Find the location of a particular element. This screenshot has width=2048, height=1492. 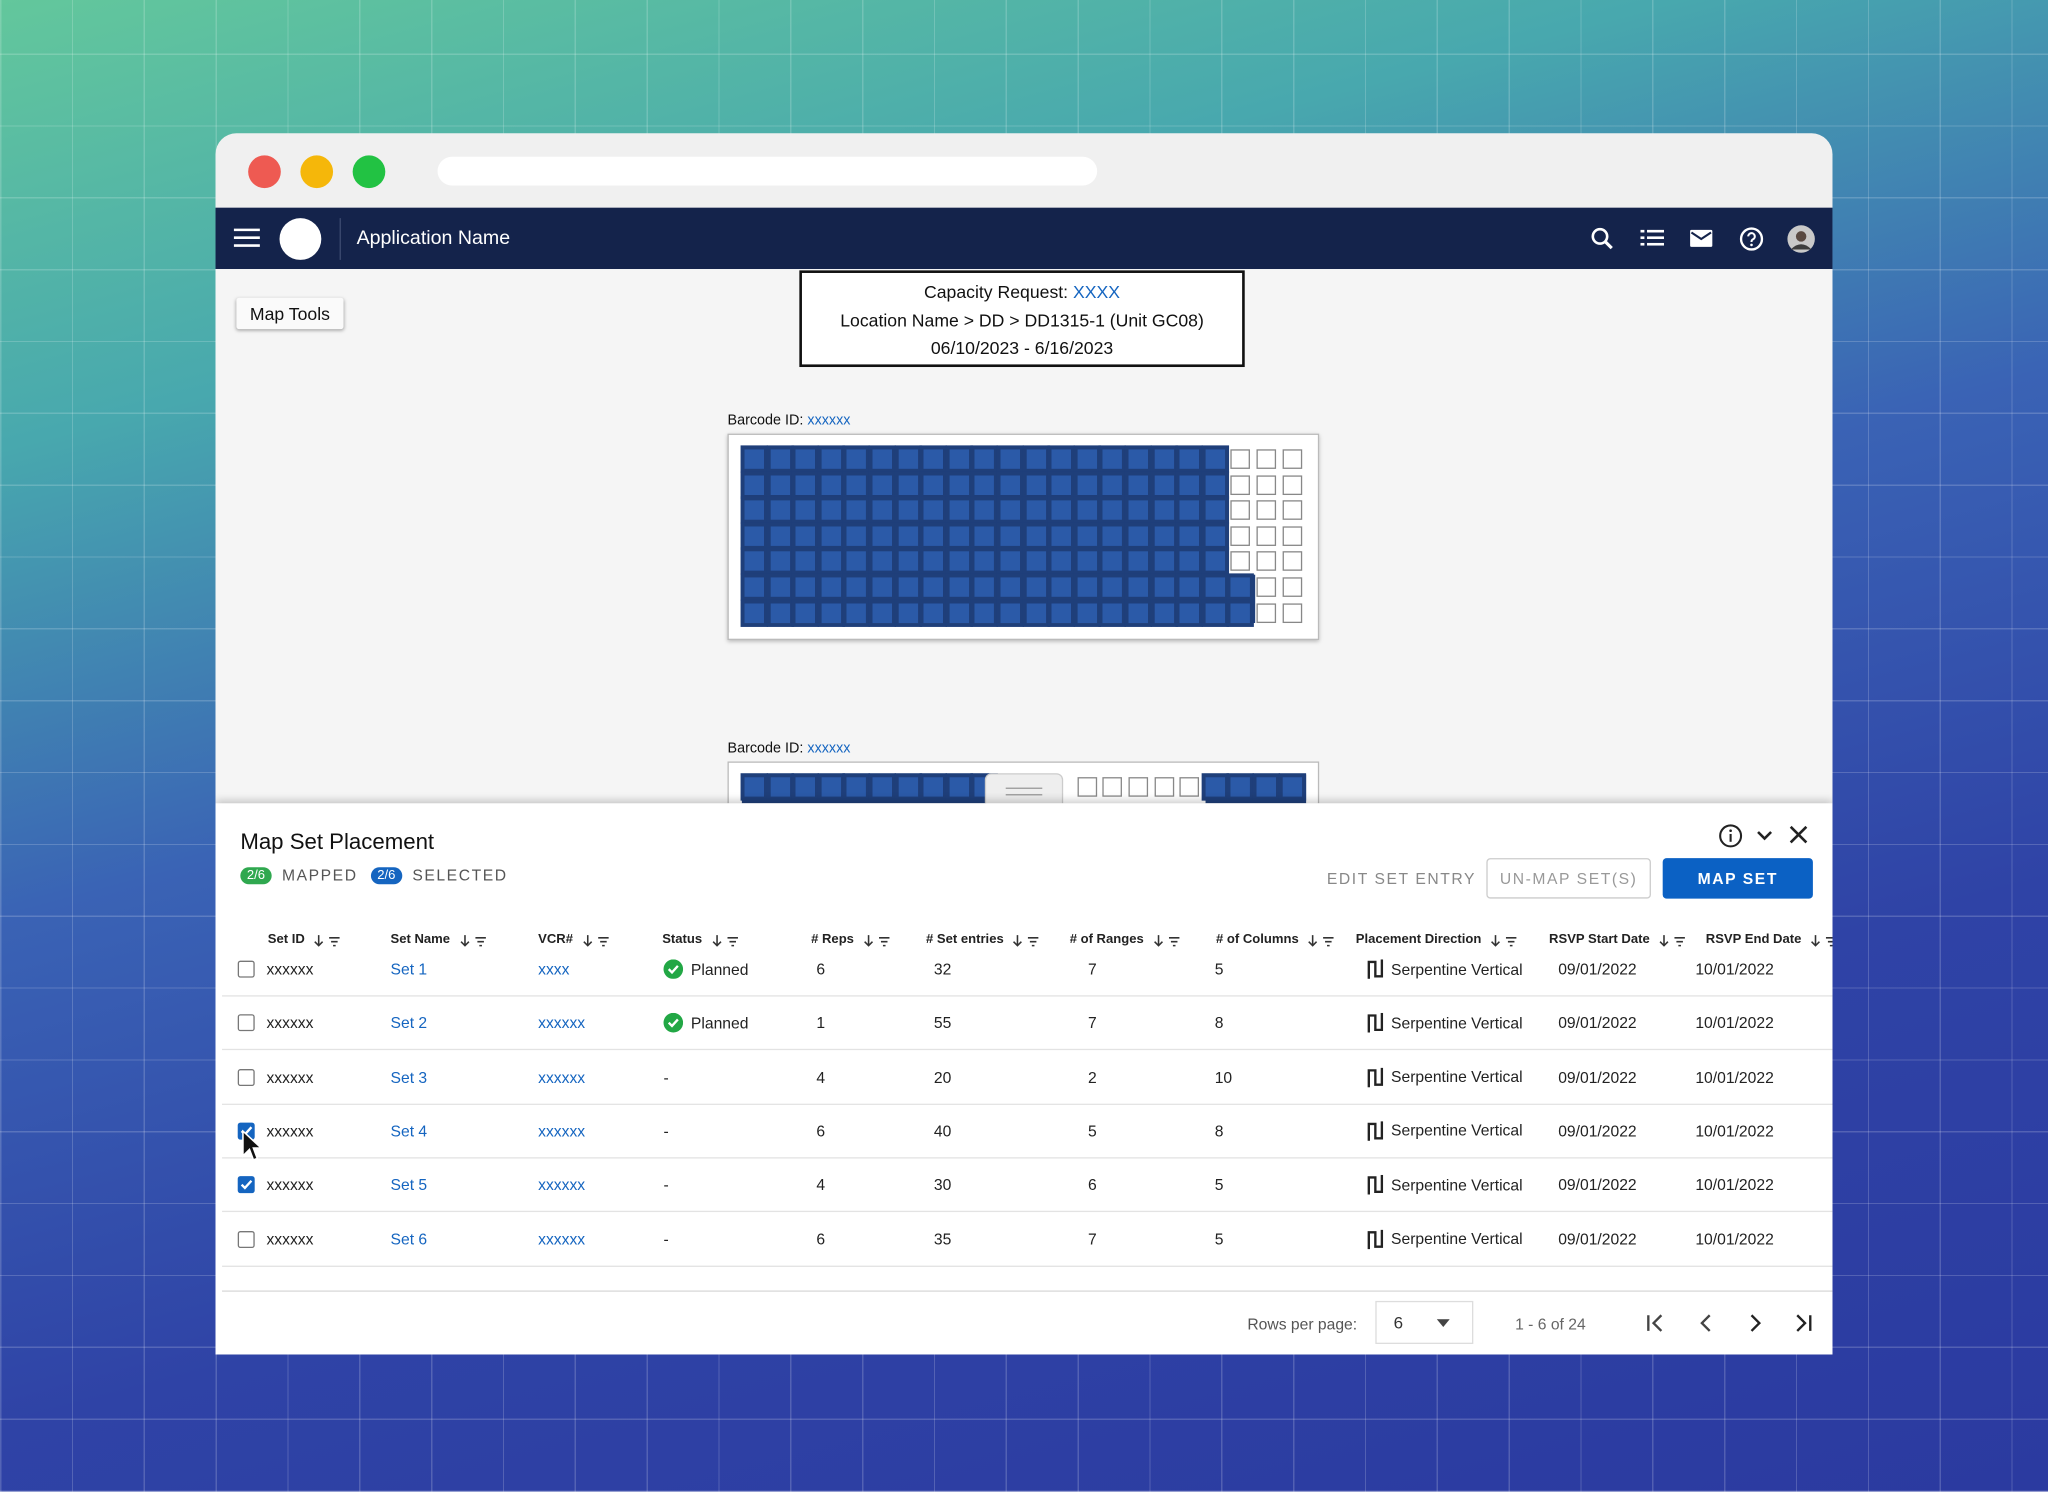

search-icon is located at coordinates (1603, 239).